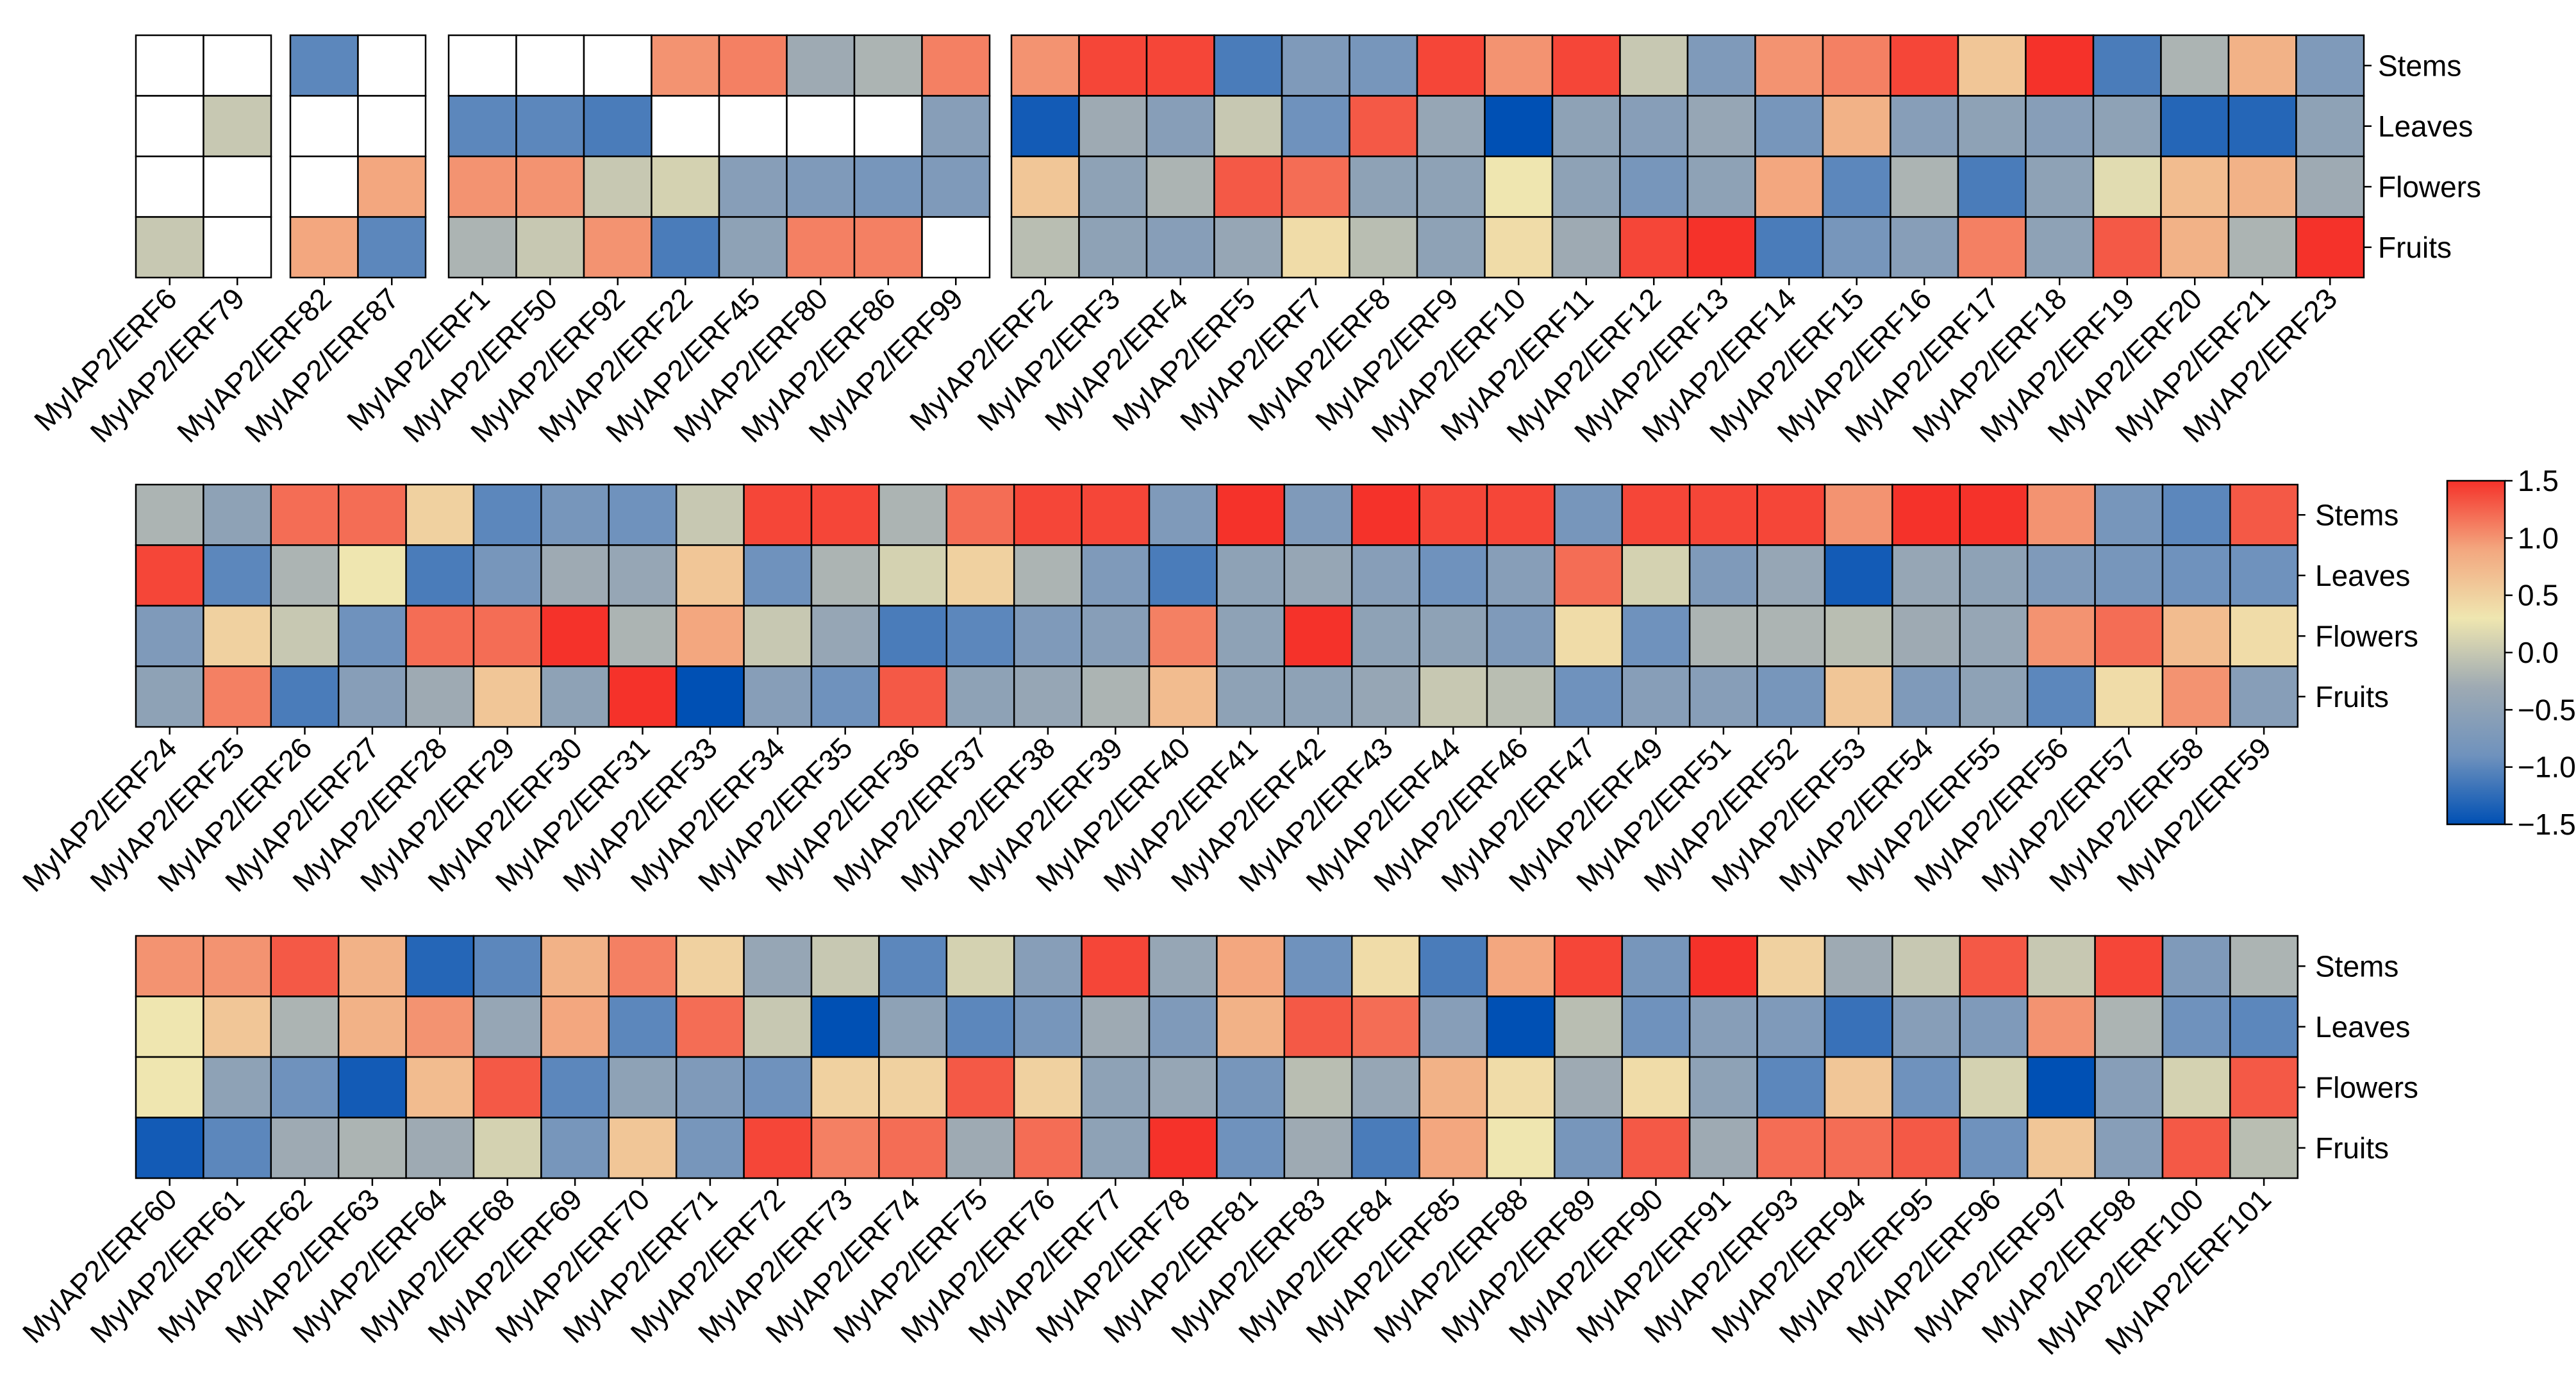 Image resolution: width=2576 pixels, height=1382 pixels. What do you see at coordinates (2476, 652) in the screenshot?
I see `colorbar` at bounding box center [2476, 652].